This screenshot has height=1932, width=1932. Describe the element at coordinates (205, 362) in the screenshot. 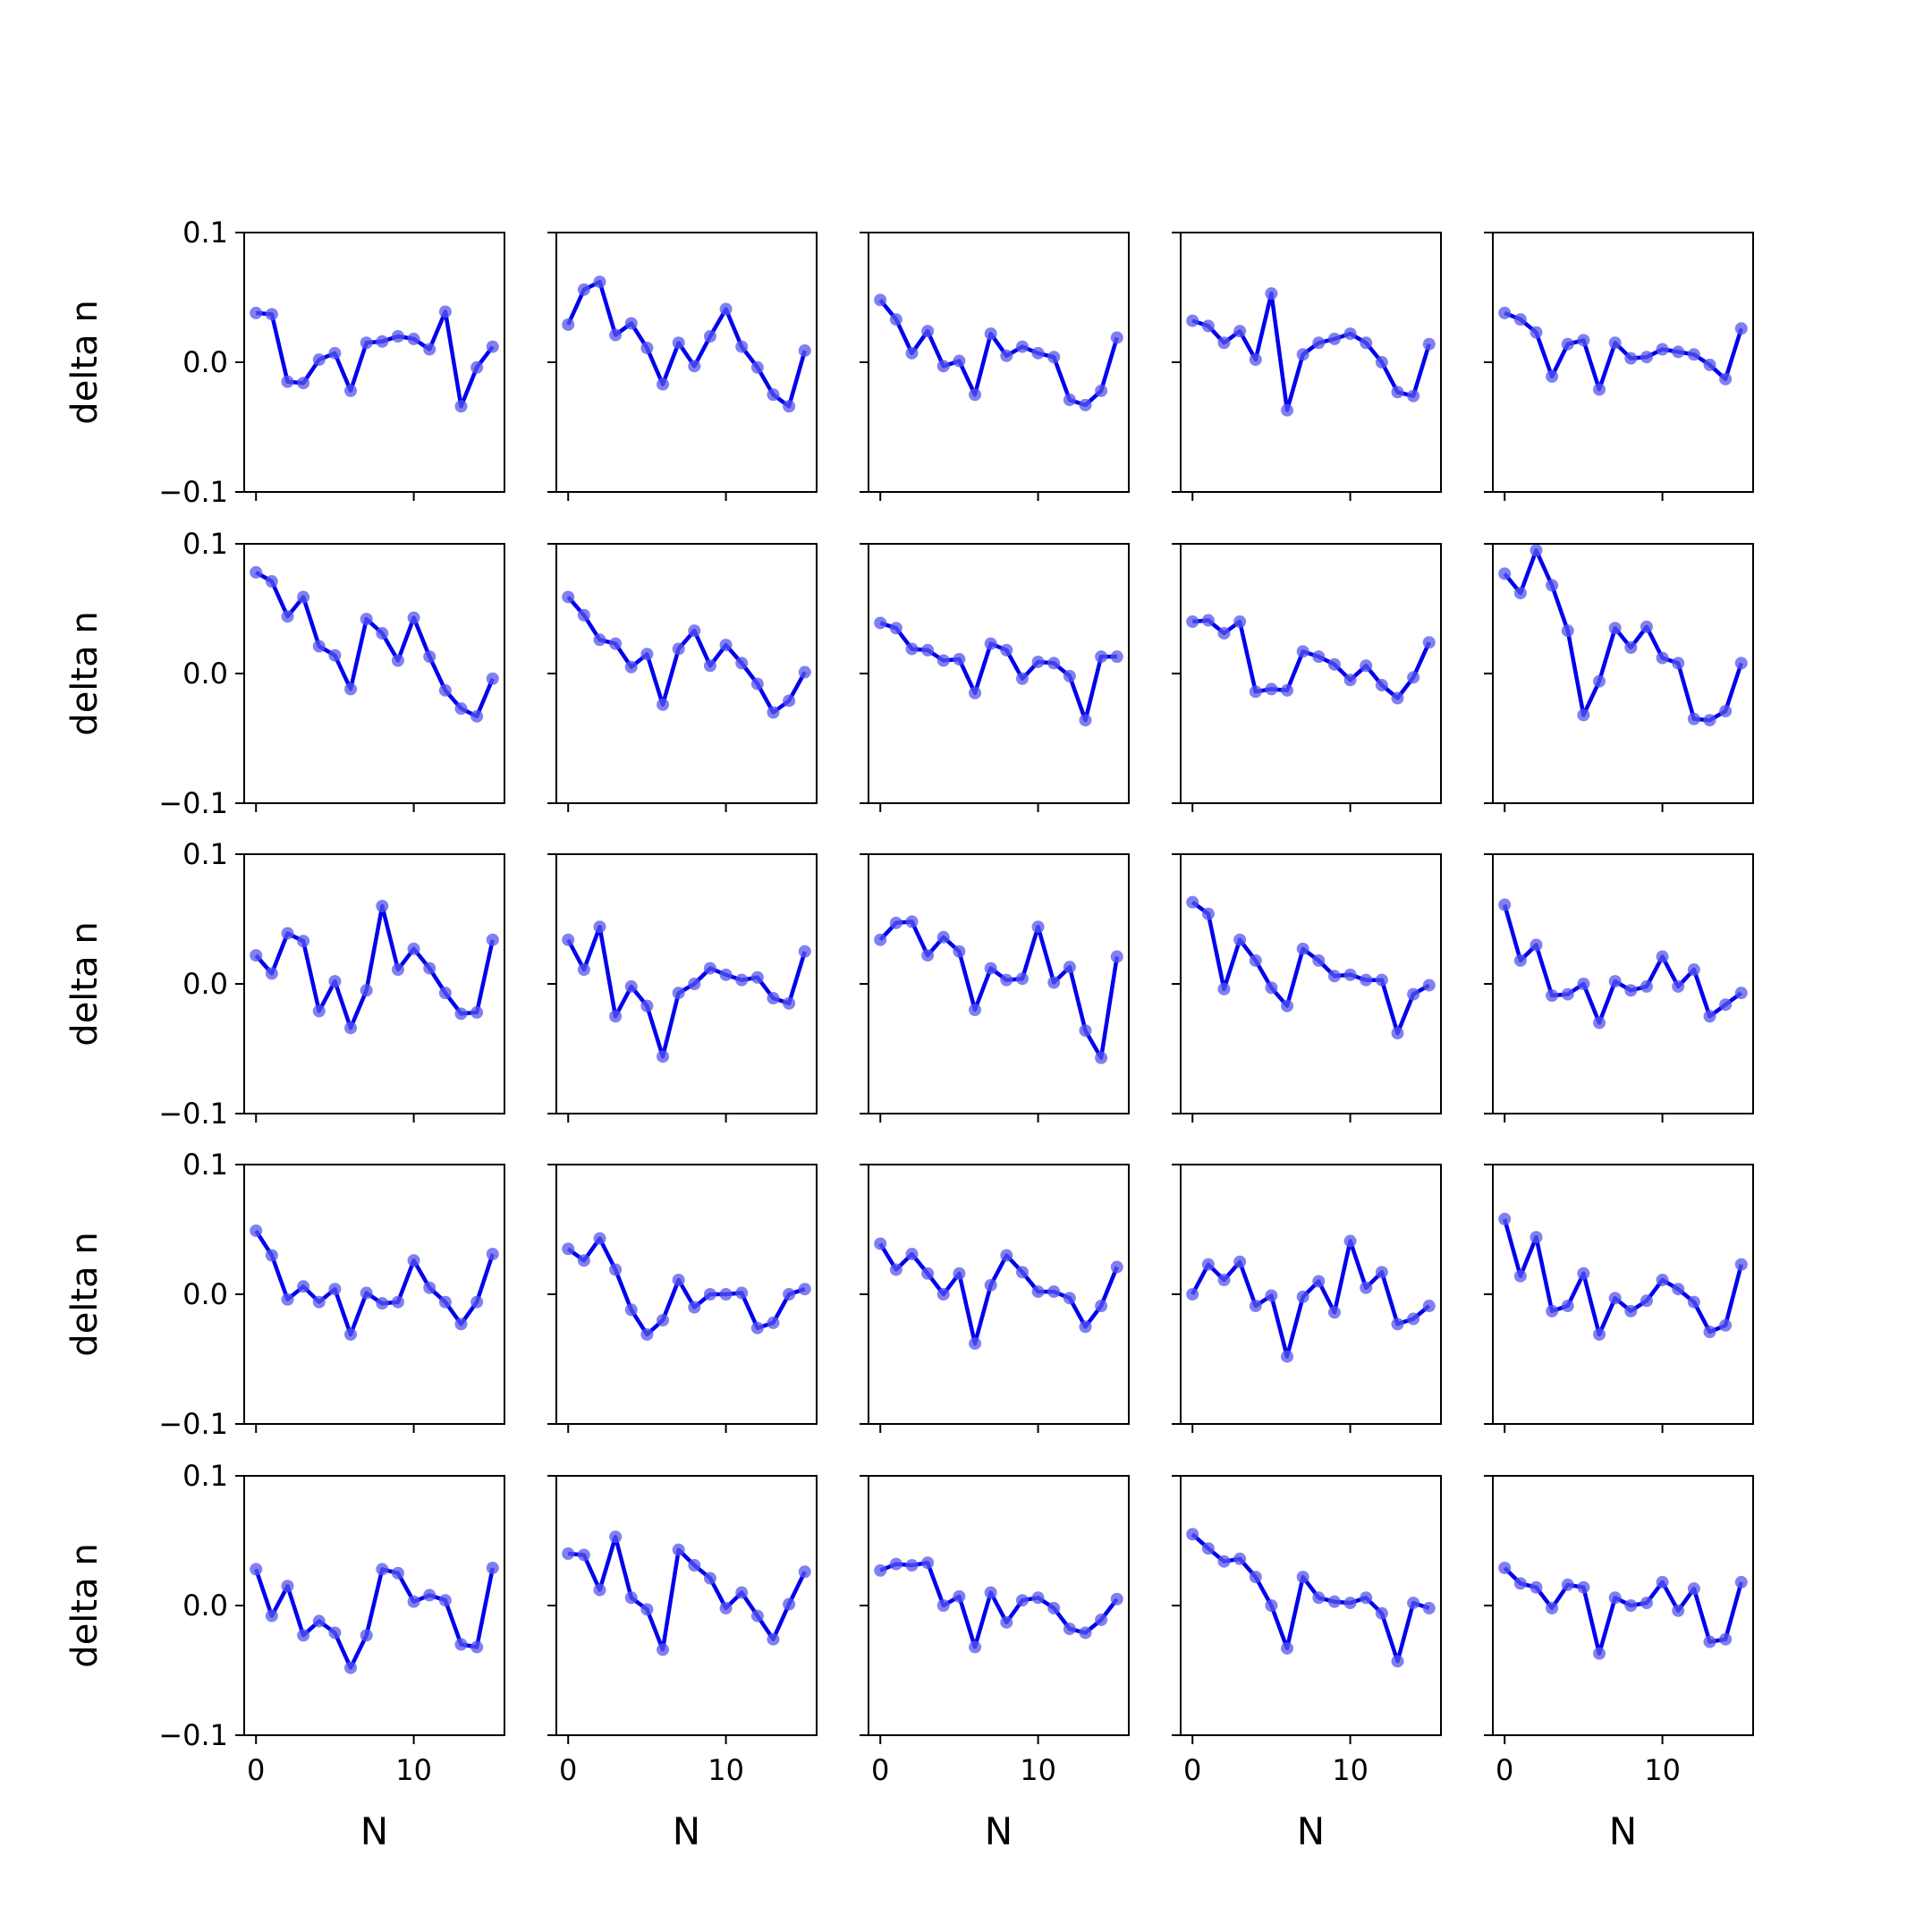

I see `y-tick-label: 0.0` at that location.